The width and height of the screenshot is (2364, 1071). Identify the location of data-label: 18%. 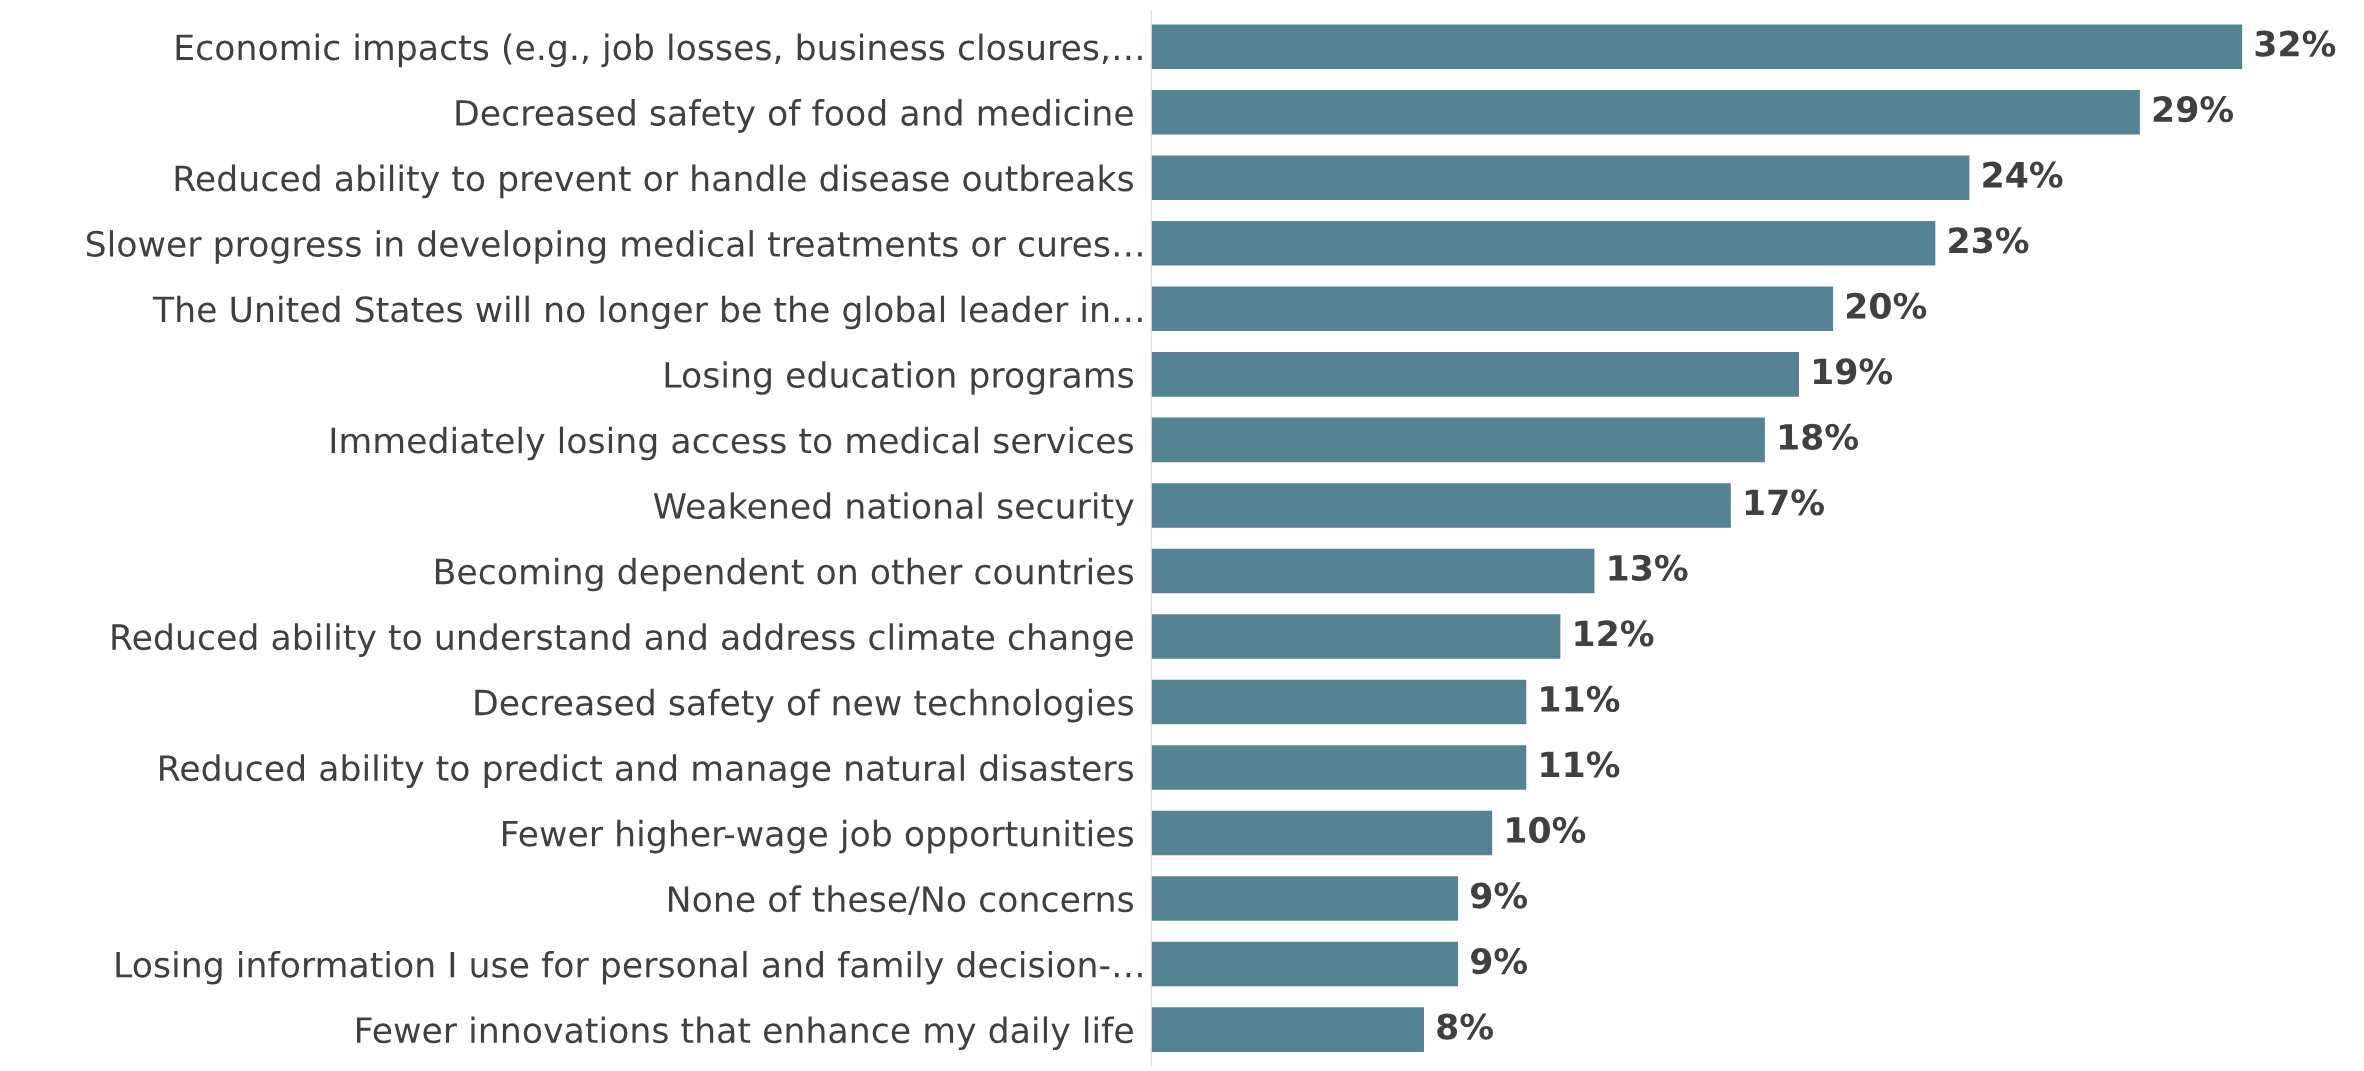
(1819, 436).